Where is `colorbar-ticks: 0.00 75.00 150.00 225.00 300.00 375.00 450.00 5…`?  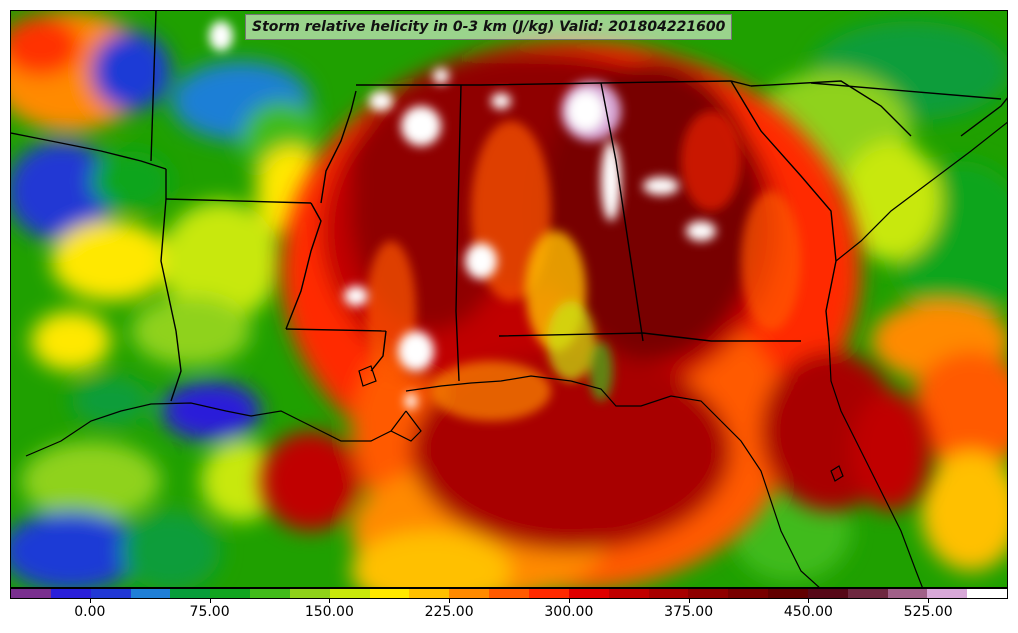 colorbar-ticks: 0.00 75.00 150.00 225.00 300.00 375.00 450.00 5… is located at coordinates (509, 614).